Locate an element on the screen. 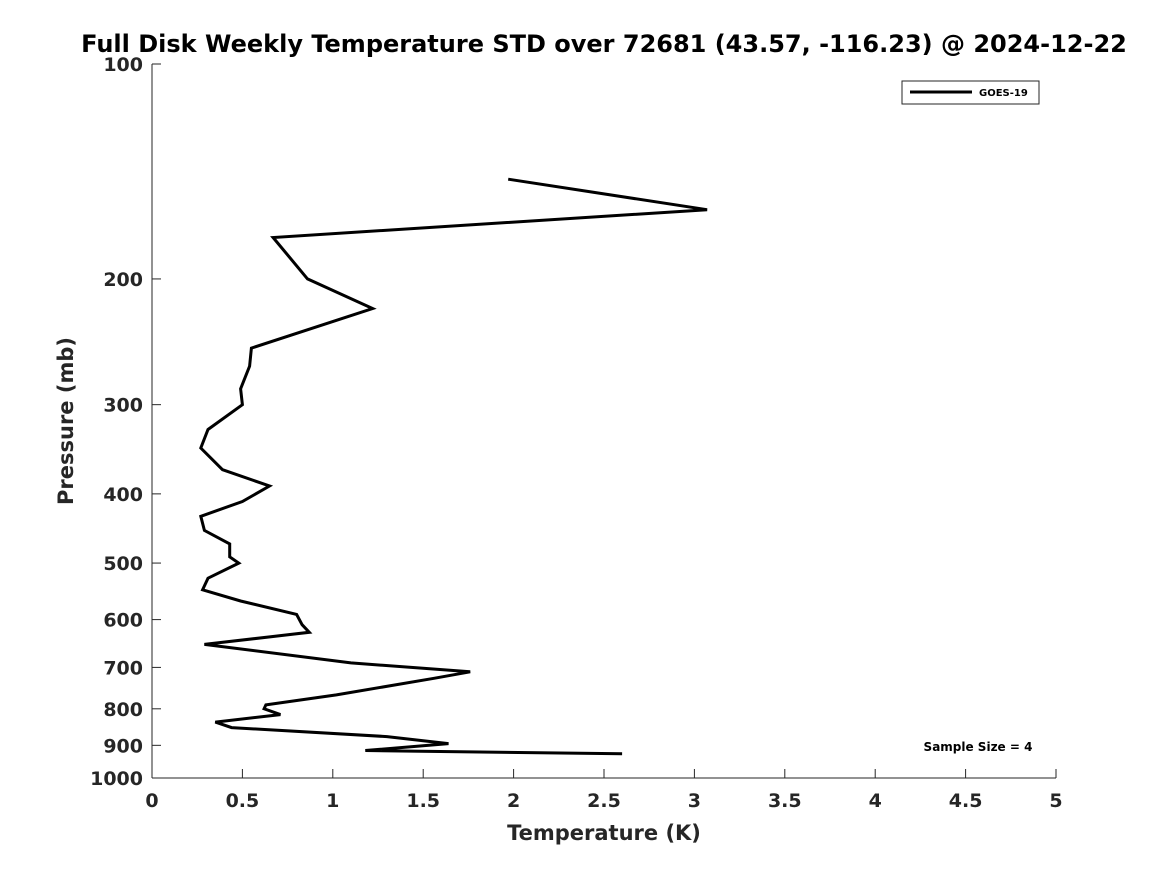  y-tick-label: 700 is located at coordinates (123, 668).